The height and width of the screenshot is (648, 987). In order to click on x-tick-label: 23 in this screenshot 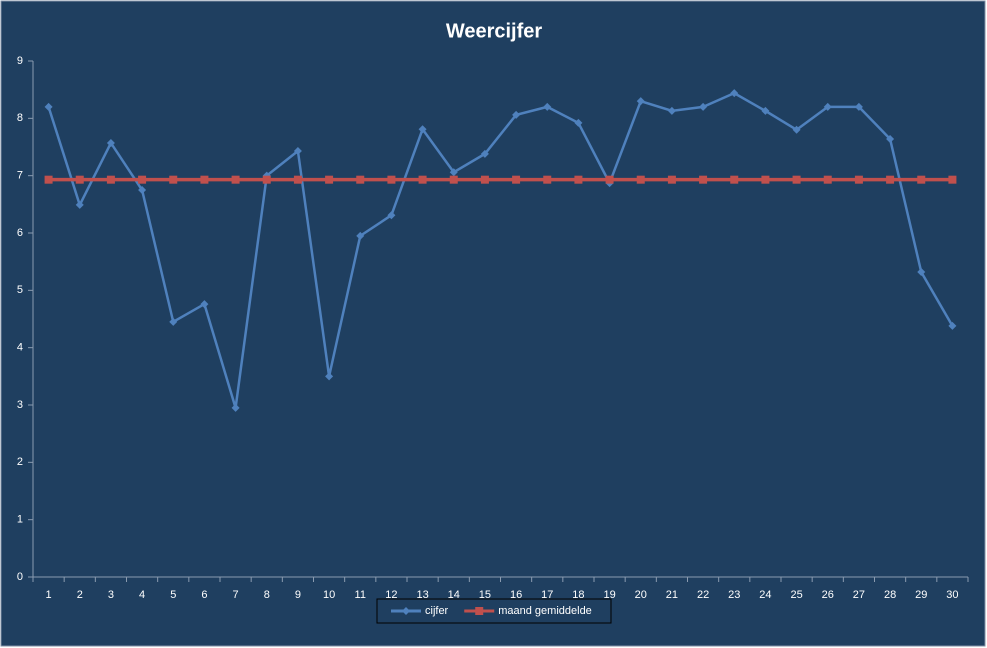, I will do `click(734, 595)`.